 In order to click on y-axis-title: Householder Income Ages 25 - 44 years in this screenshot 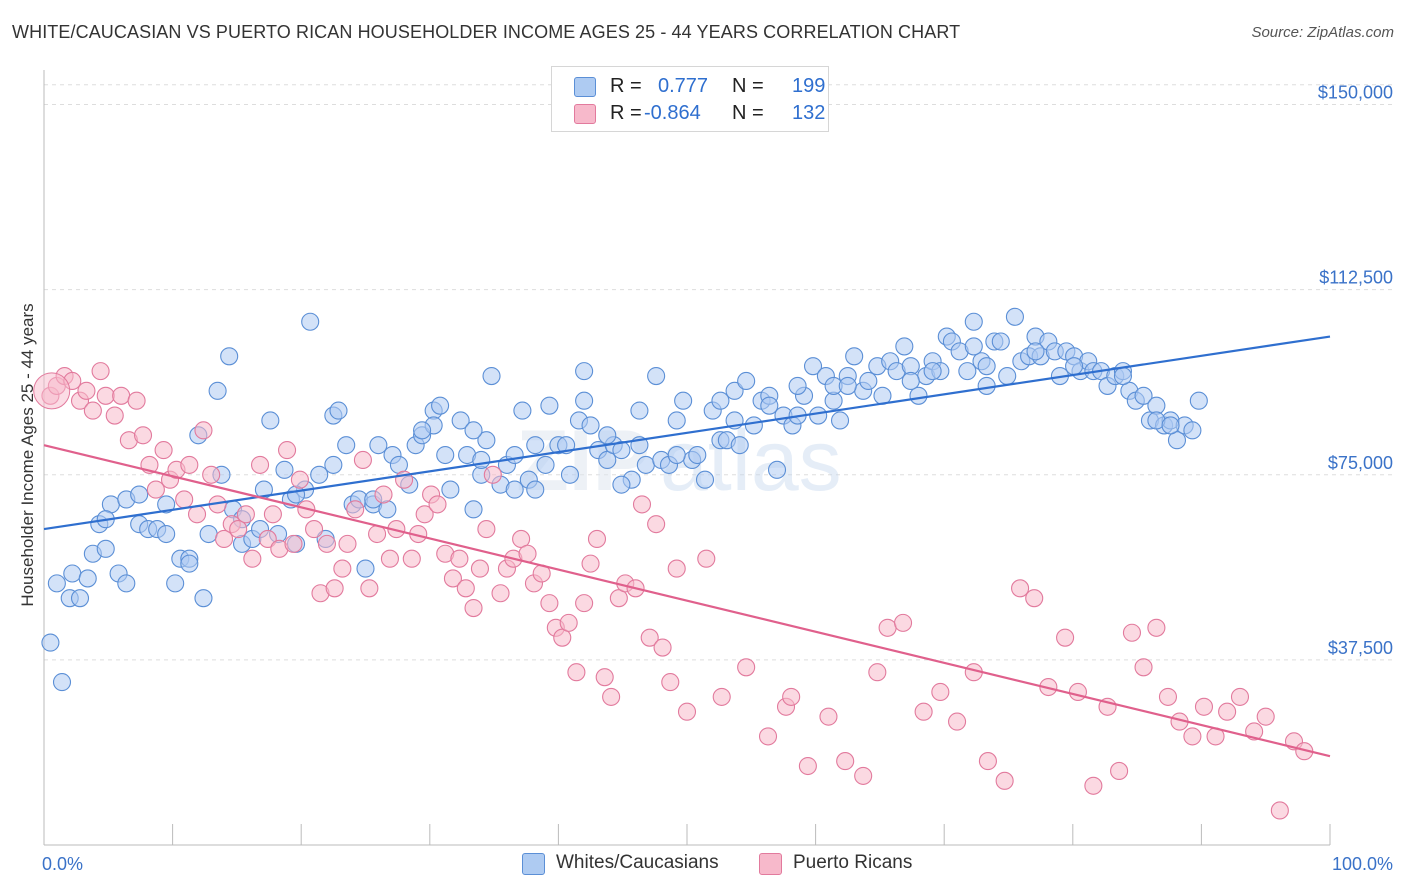, I will do `click(27, 455)`.